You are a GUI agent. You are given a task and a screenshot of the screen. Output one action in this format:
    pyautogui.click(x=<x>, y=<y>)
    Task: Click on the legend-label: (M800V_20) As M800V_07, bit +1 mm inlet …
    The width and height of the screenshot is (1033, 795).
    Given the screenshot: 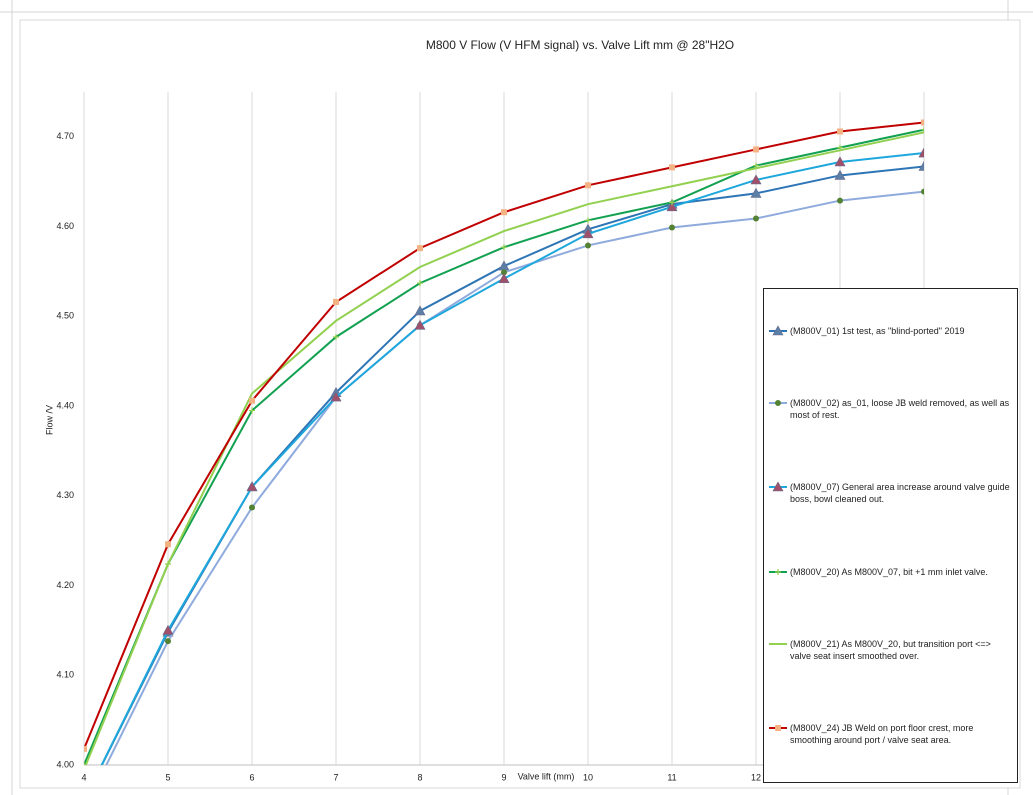 What is the action you would take?
    pyautogui.click(x=889, y=571)
    